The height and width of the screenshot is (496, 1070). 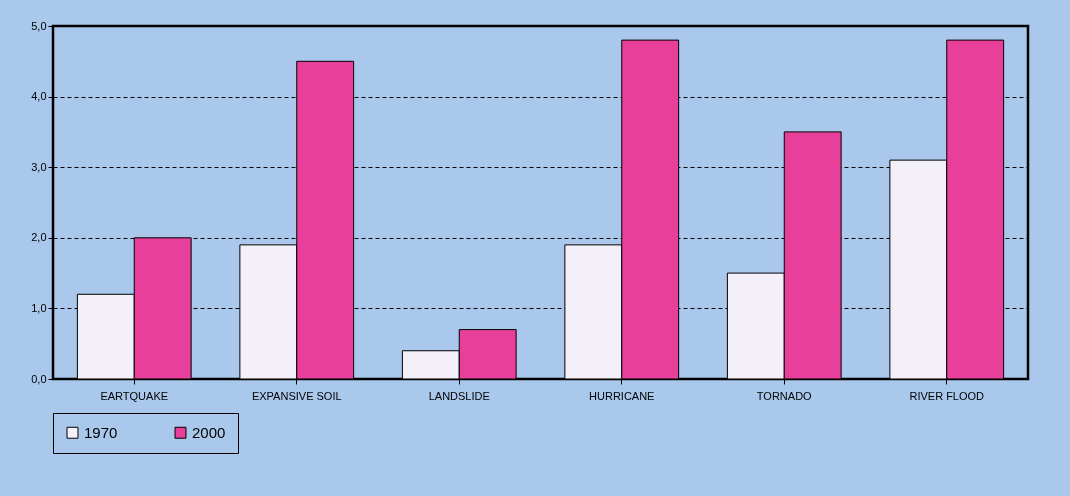 I want to click on y-tick-label: 3,0, so click(x=39, y=166).